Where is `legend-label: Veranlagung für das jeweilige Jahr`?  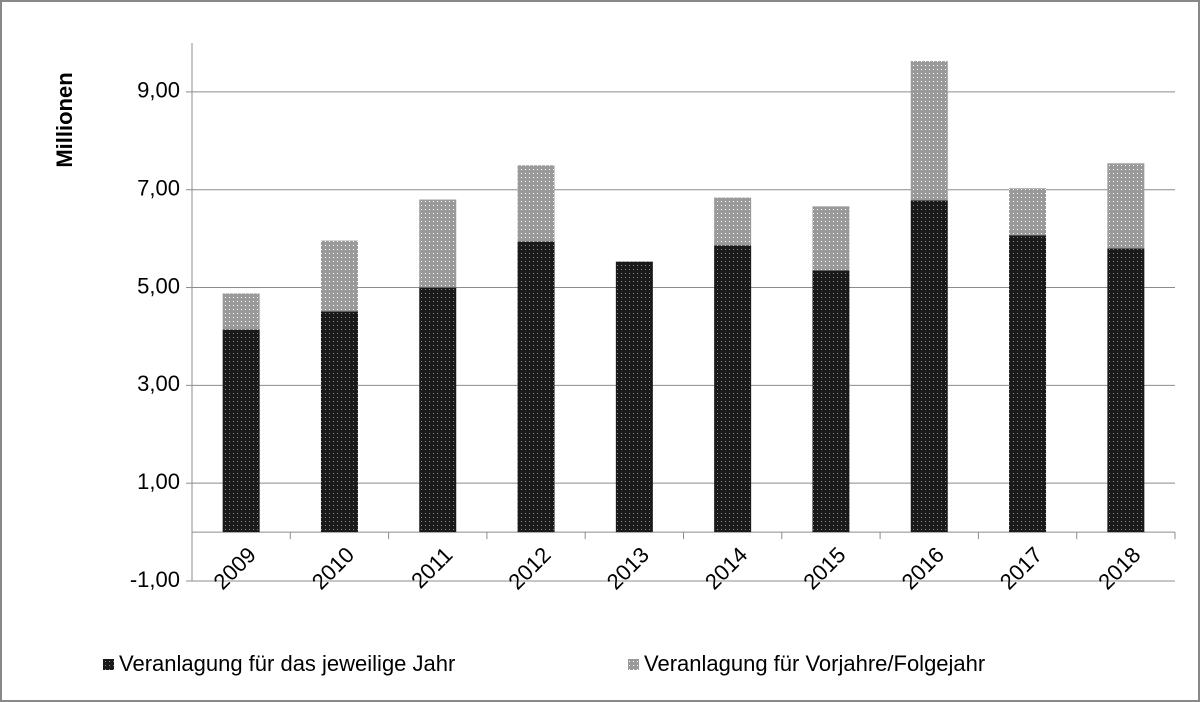
legend-label: Veranlagung für das jeweilige Jahr is located at coordinates (287, 663).